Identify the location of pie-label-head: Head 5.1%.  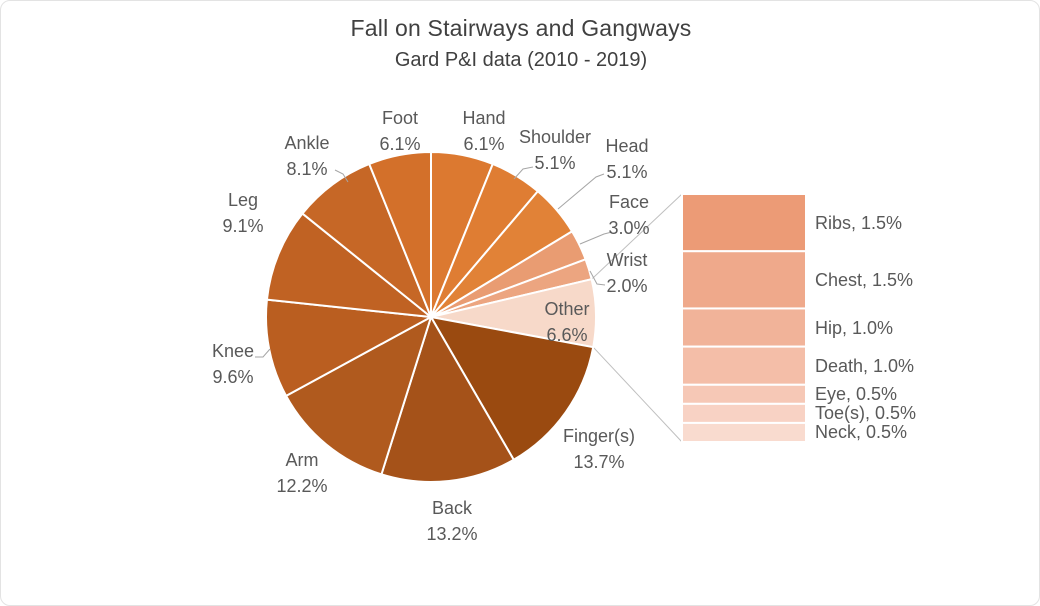
(627, 159).